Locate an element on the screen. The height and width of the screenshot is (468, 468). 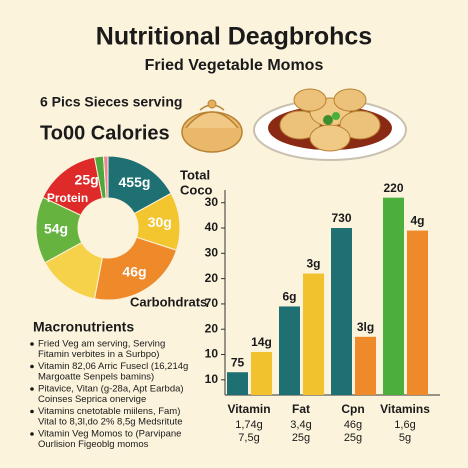
bar-value-label: 3g is located at coordinates (313, 264).